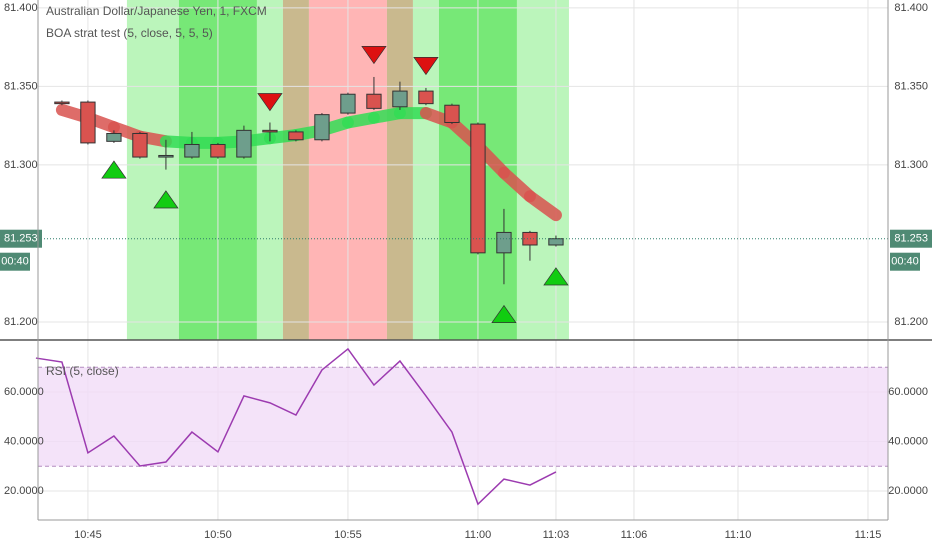 The image size is (932, 550). What do you see at coordinates (478, 535) in the screenshot?
I see `x-tick-label: 11:00` at bounding box center [478, 535].